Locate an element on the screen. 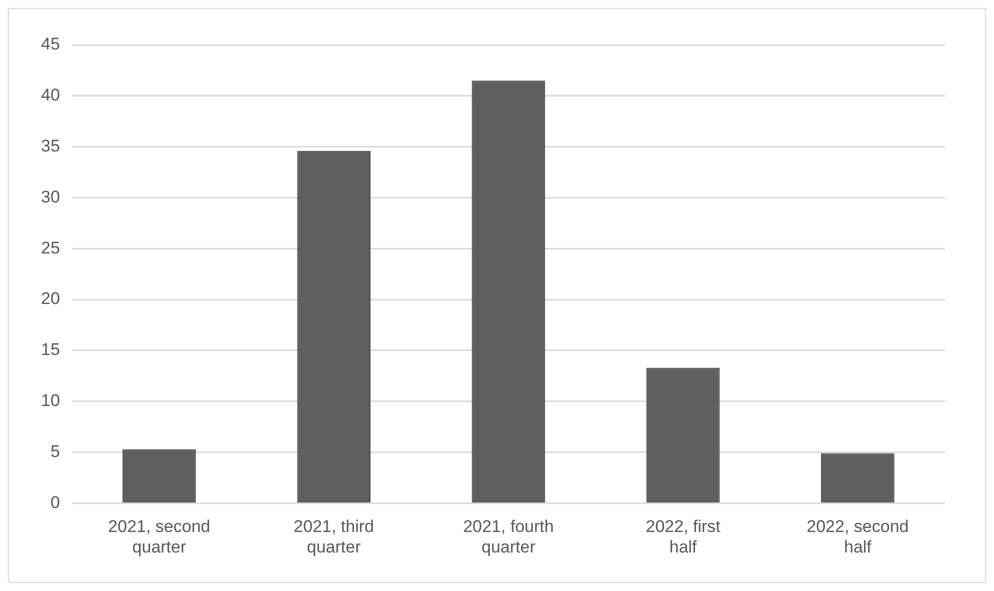  y-tick-label: 45 is located at coordinates (50, 44).